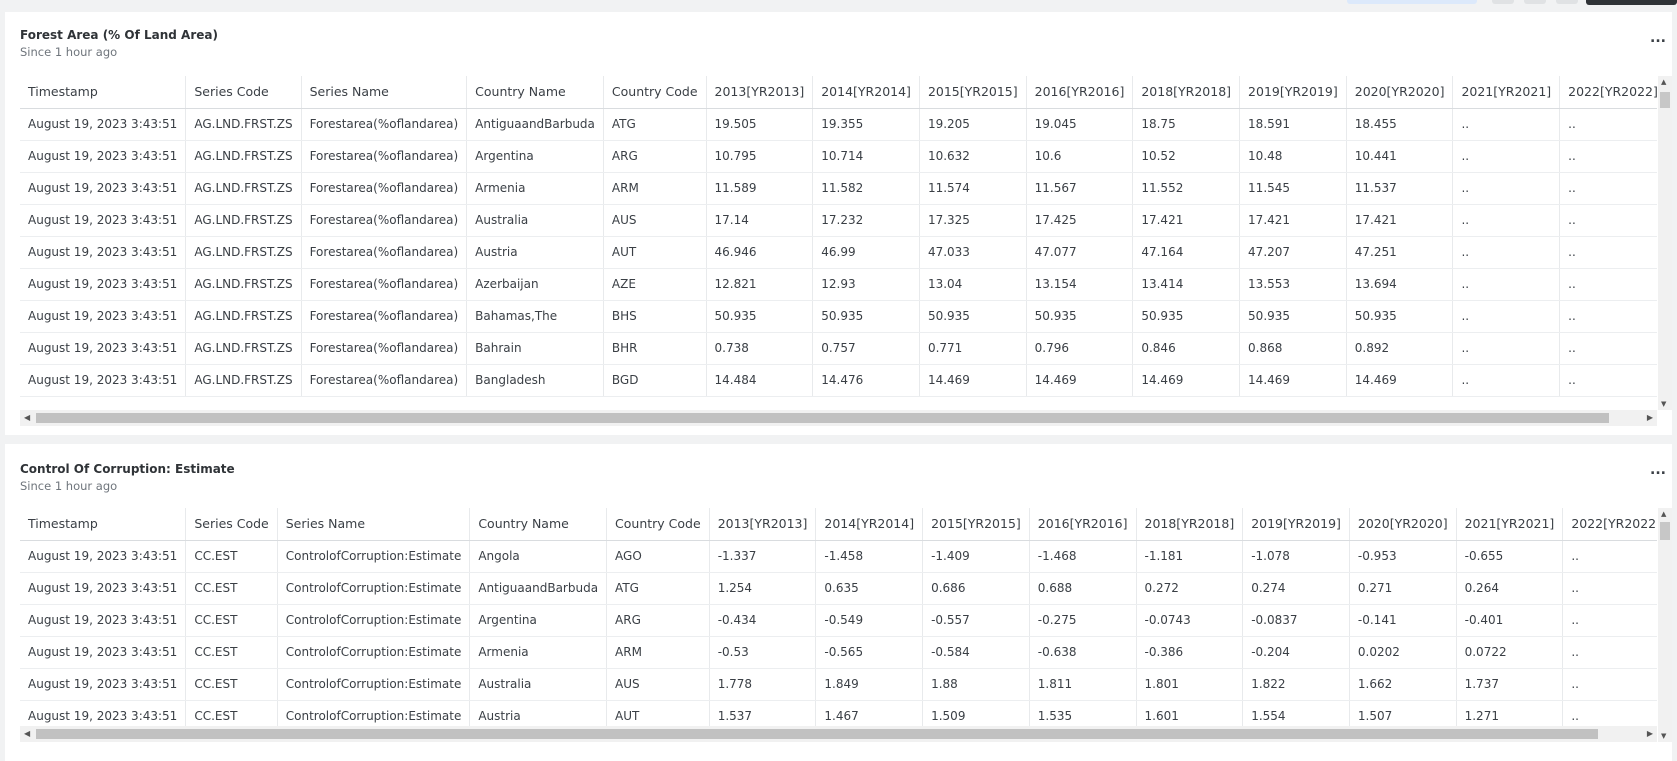 Image resolution: width=1677 pixels, height=761 pixels. I want to click on table-cell: -0.953, so click(1403, 556).